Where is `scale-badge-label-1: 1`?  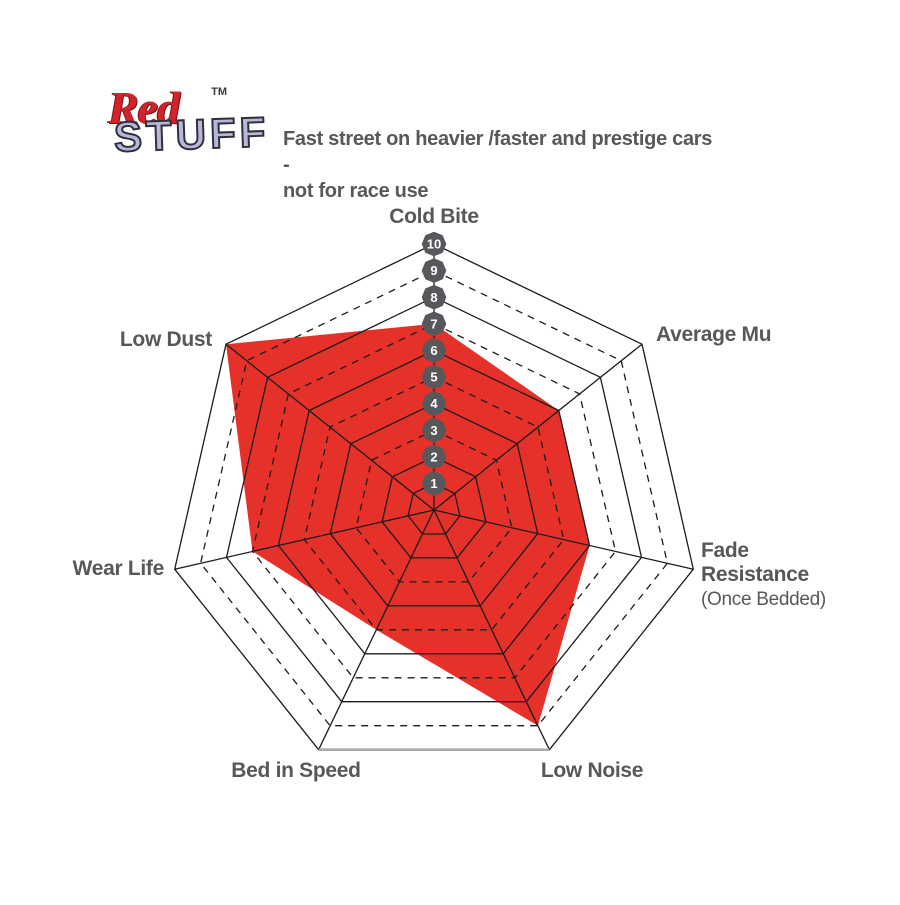 scale-badge-label-1: 1 is located at coordinates (433, 483).